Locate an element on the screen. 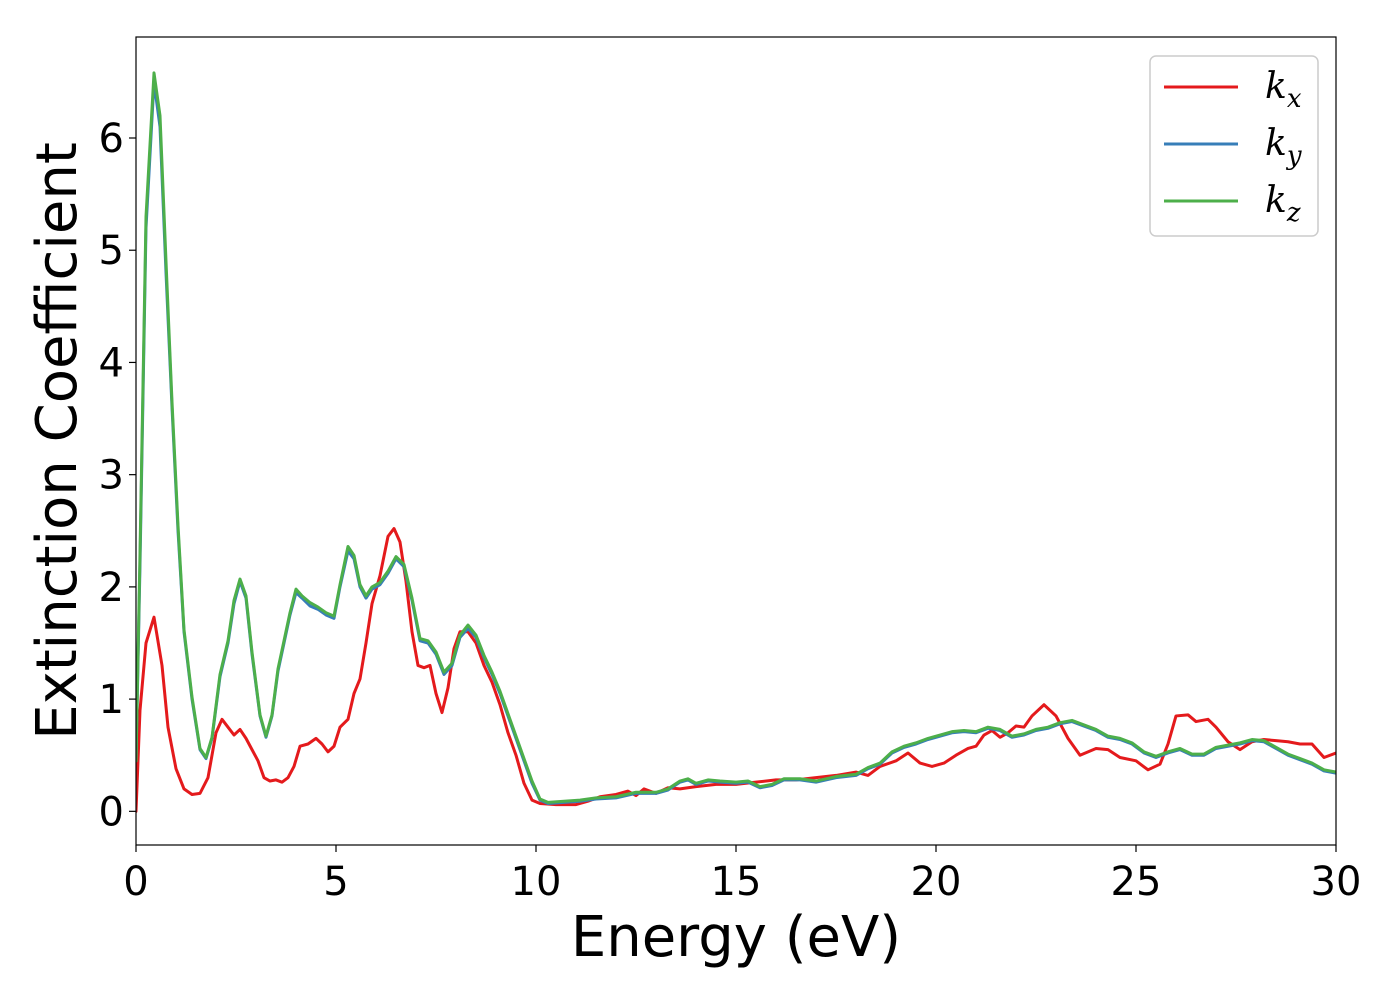 The width and height of the screenshot is (1400, 1000). legend-label-kz: kz is located at coordinates (1283, 204).